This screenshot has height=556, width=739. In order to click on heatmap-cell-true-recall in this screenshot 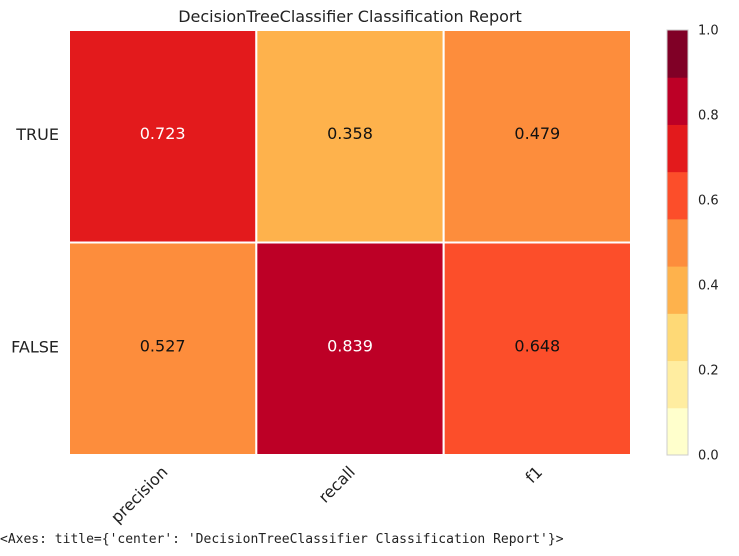, I will do `click(350, 136)`.